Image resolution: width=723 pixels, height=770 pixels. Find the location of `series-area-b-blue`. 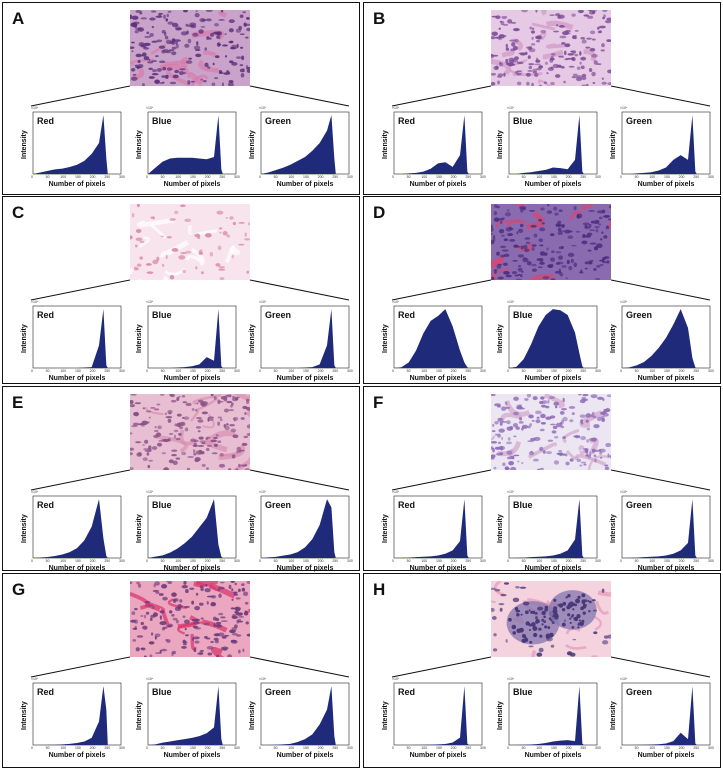

series-area-b-blue is located at coordinates (546, 144).